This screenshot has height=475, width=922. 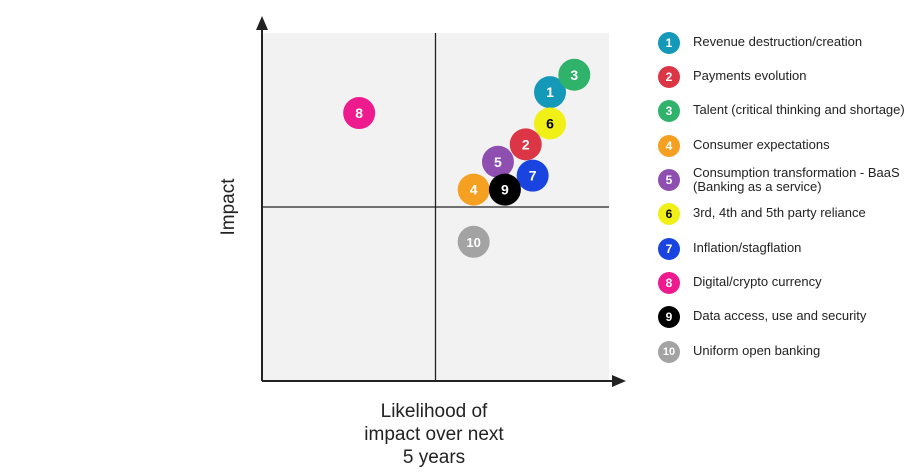 I want to click on x-axis-arrow, so click(x=619, y=381).